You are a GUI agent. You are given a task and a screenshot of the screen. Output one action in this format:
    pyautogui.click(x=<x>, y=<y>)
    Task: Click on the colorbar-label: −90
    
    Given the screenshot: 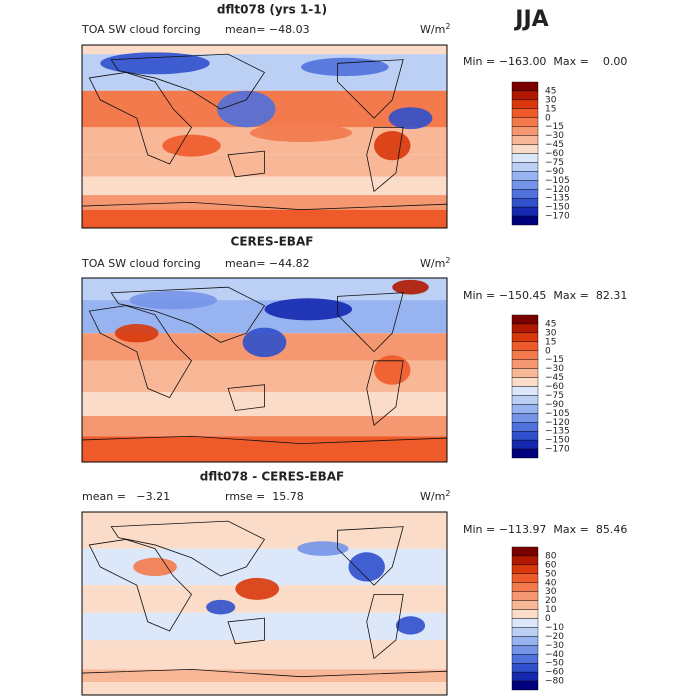 What is the action you would take?
    pyautogui.click(x=554, y=172)
    